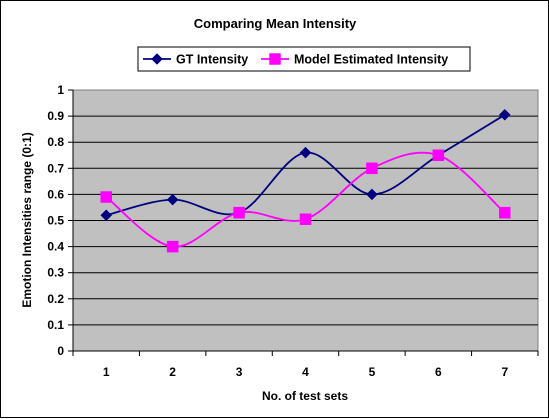 The image size is (549, 419). I want to click on x-tick-label: 4, so click(305, 372).